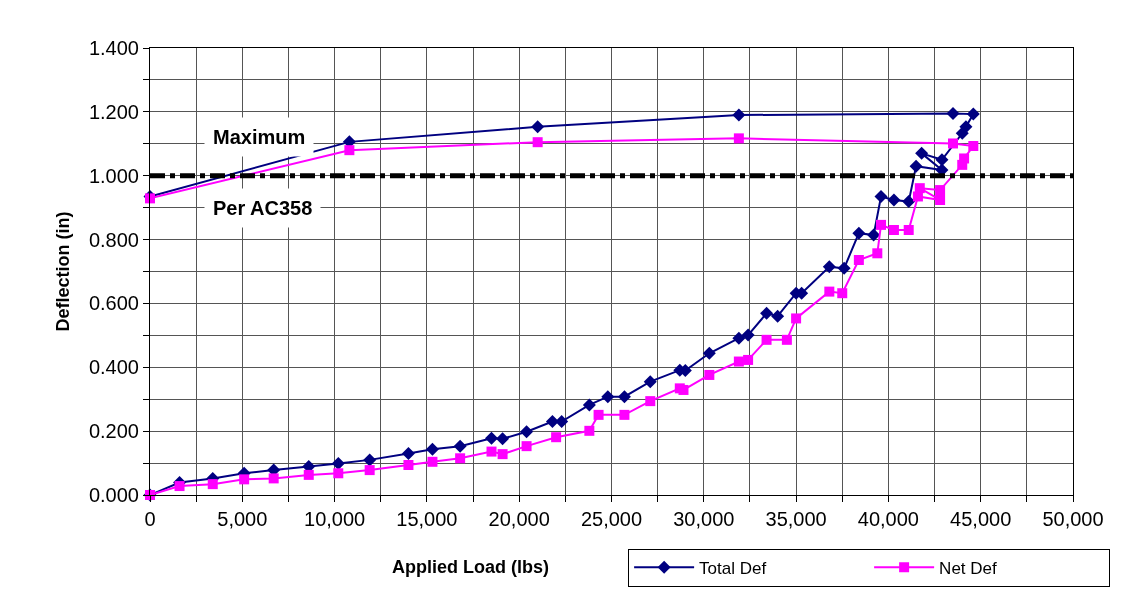  I want to click on y-tick-label: 0.200, so click(113, 431).